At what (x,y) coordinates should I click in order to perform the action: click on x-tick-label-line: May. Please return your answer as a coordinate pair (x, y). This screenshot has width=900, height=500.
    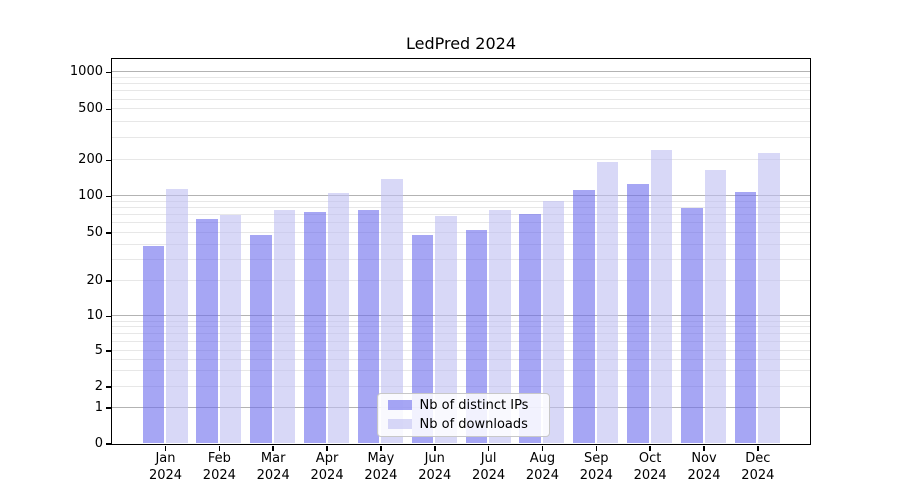
    Looking at the image, I should click on (381, 458).